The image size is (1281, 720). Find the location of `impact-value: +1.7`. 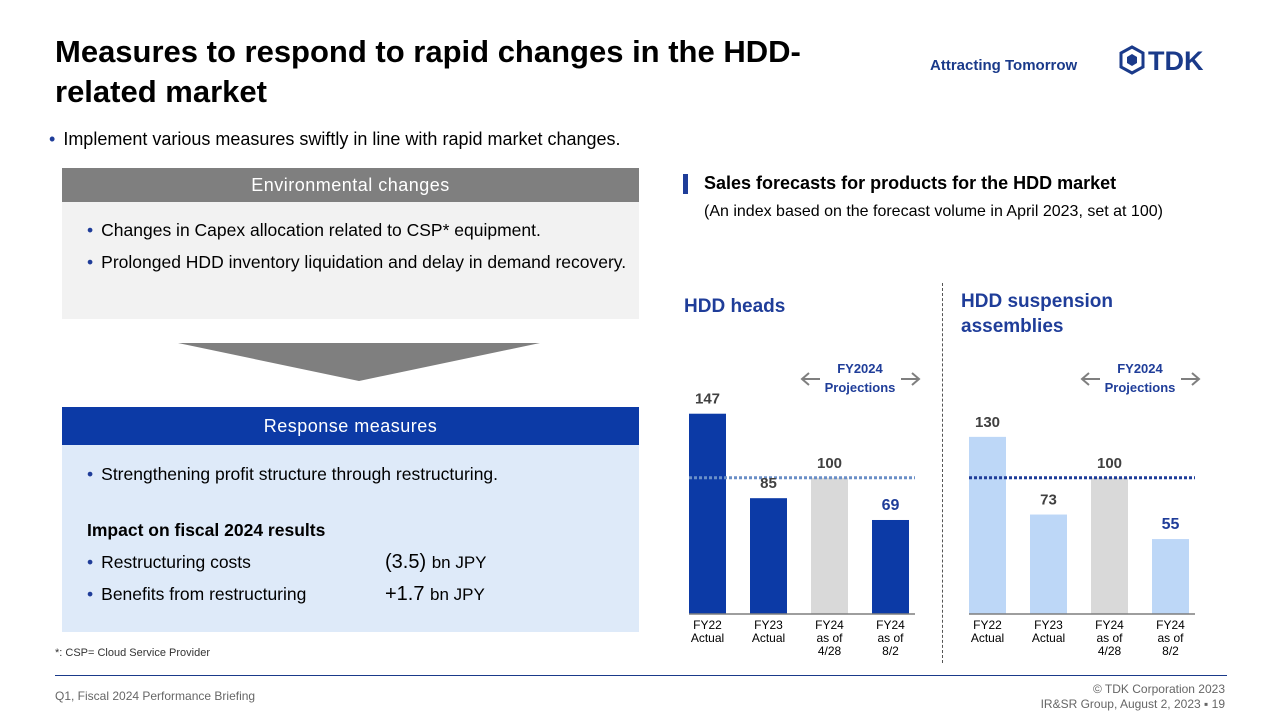

impact-value: +1.7 is located at coordinates (405, 594).